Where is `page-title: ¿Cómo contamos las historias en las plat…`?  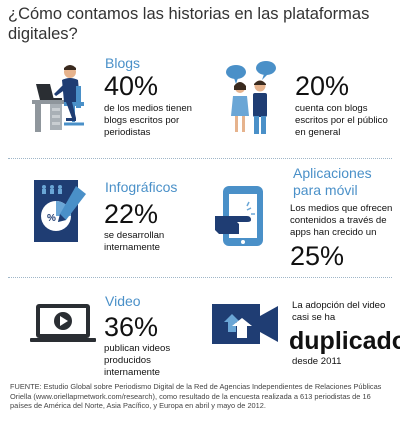
page-title: ¿Cómo contamos las historias en las plat… is located at coordinates (189, 24).